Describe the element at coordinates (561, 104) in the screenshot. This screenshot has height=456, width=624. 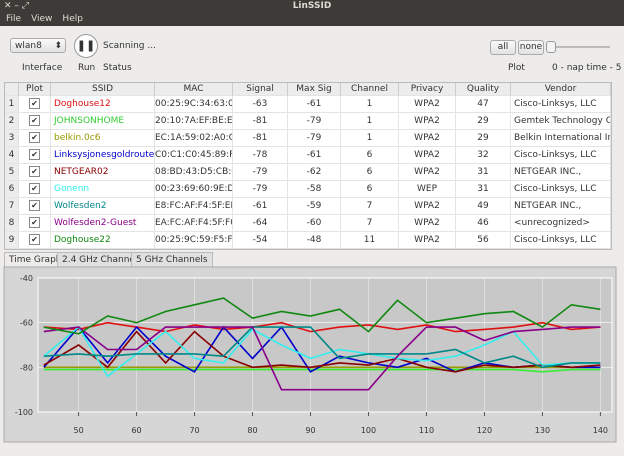
I see `vendor-cell: Cisco-Linksys, LLC` at that location.